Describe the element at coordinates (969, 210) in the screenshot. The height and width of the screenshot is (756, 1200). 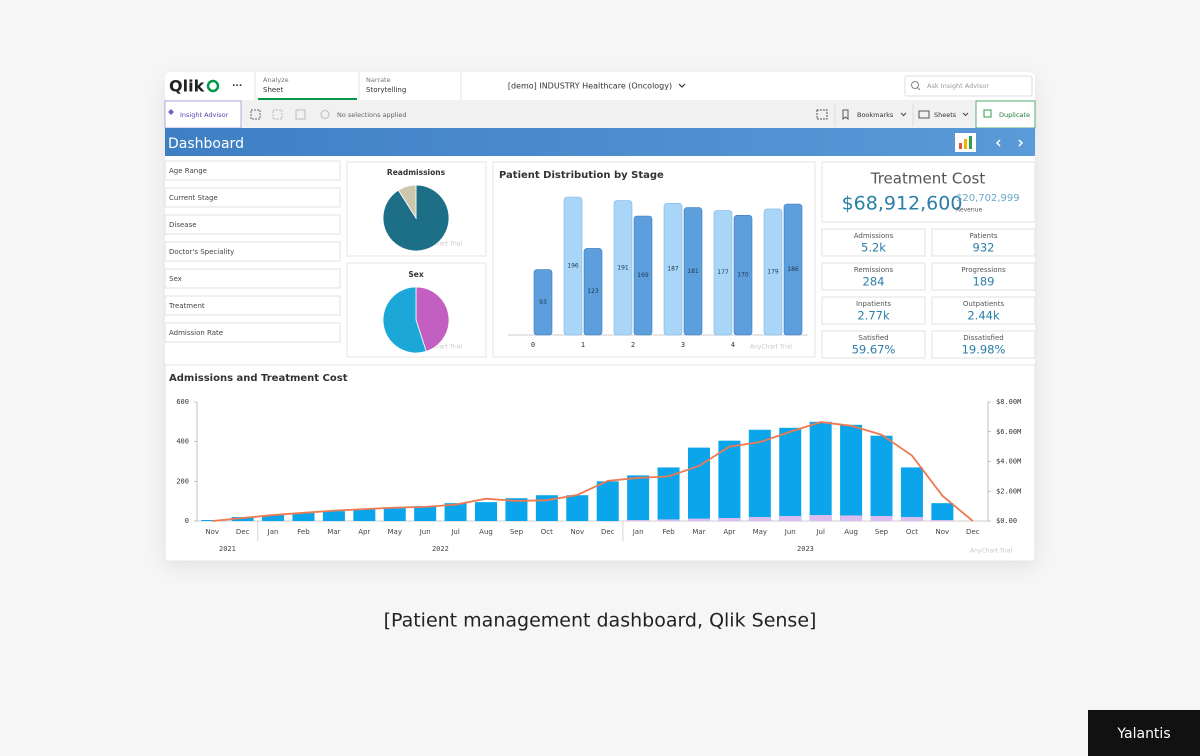
I see `kpi-secondary-label: Revenue` at that location.